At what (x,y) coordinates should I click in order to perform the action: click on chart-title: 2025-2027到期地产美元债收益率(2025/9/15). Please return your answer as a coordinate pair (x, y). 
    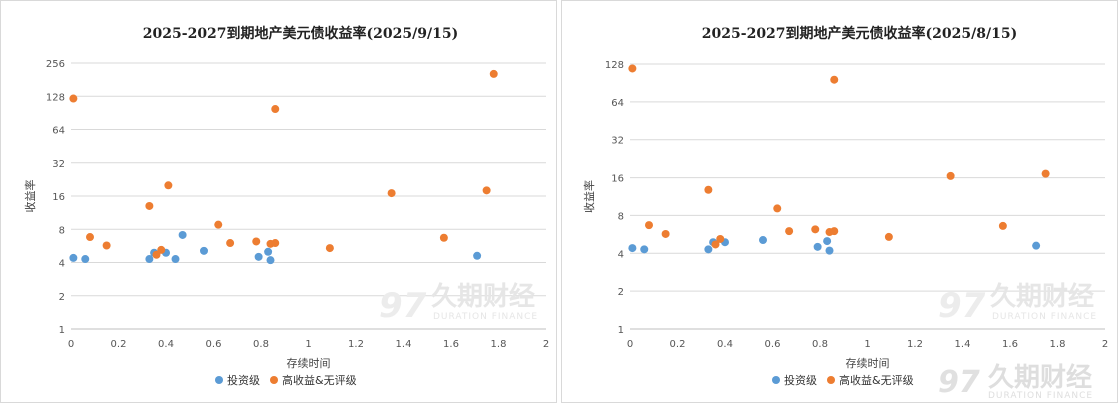
    Looking at the image, I should click on (300, 33).